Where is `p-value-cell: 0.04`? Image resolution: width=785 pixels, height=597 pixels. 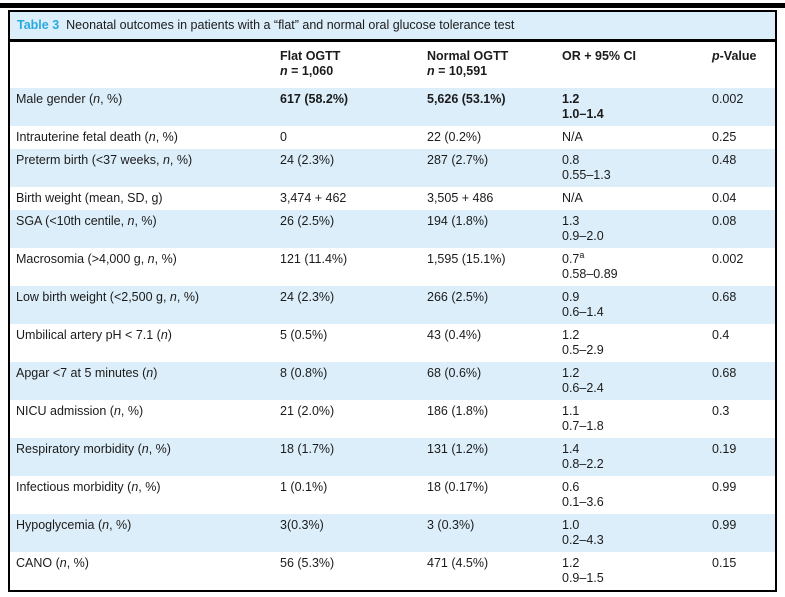
p-value-cell: 0.04 is located at coordinates (724, 198).